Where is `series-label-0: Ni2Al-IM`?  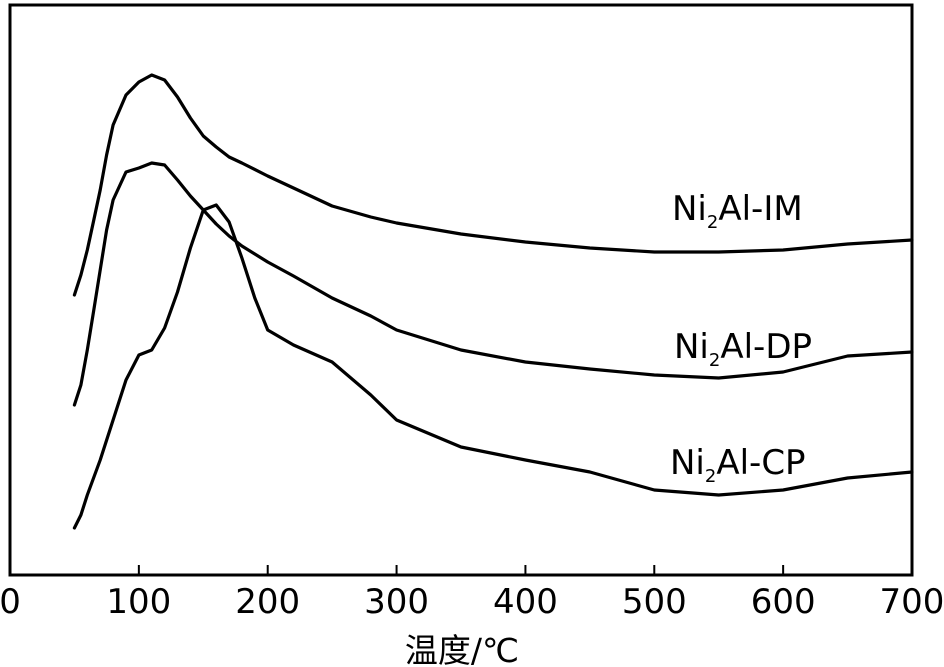 series-label-0: Ni2Al-IM is located at coordinates (737, 211).